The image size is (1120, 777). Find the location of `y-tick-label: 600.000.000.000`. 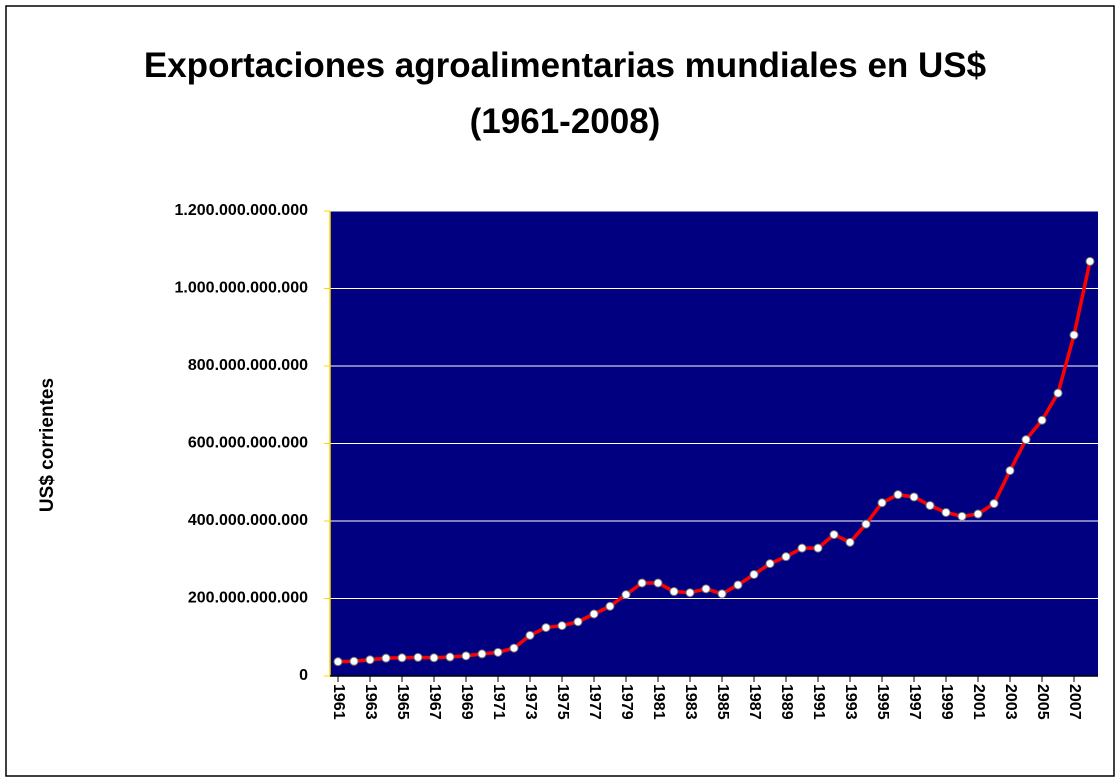

y-tick-label: 600.000.000.000 is located at coordinates (248, 443).